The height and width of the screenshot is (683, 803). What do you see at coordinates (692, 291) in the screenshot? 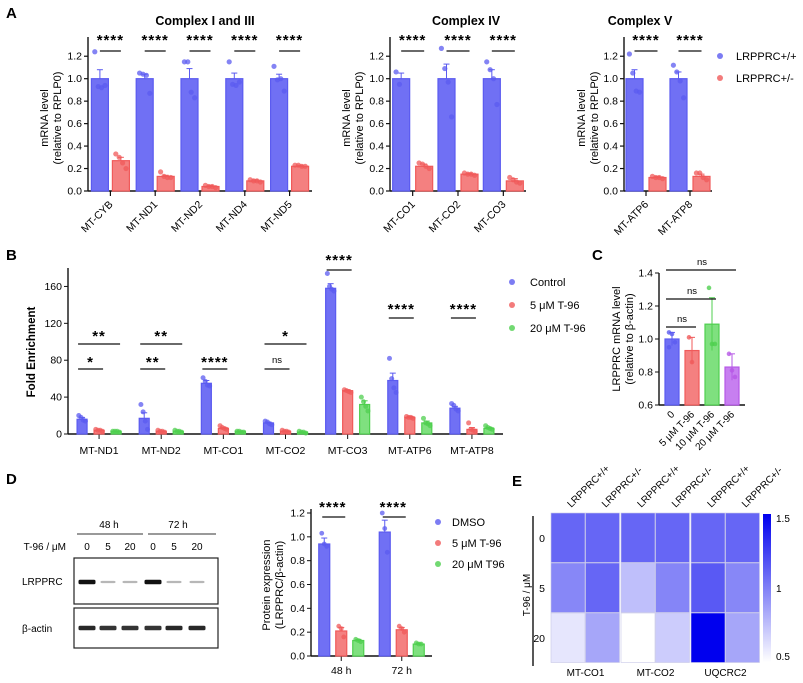
I see `significance-label: ns` at bounding box center [692, 291].